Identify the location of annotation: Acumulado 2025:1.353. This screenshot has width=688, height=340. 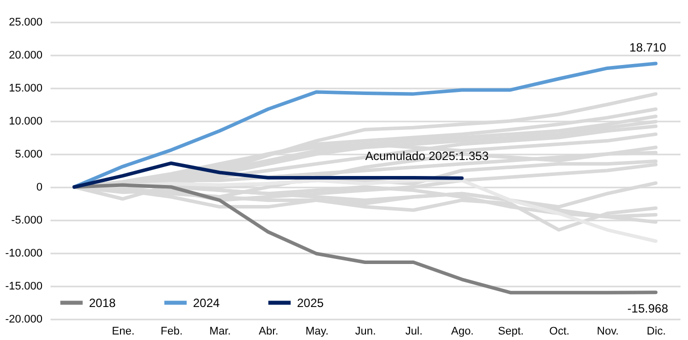
(427, 156).